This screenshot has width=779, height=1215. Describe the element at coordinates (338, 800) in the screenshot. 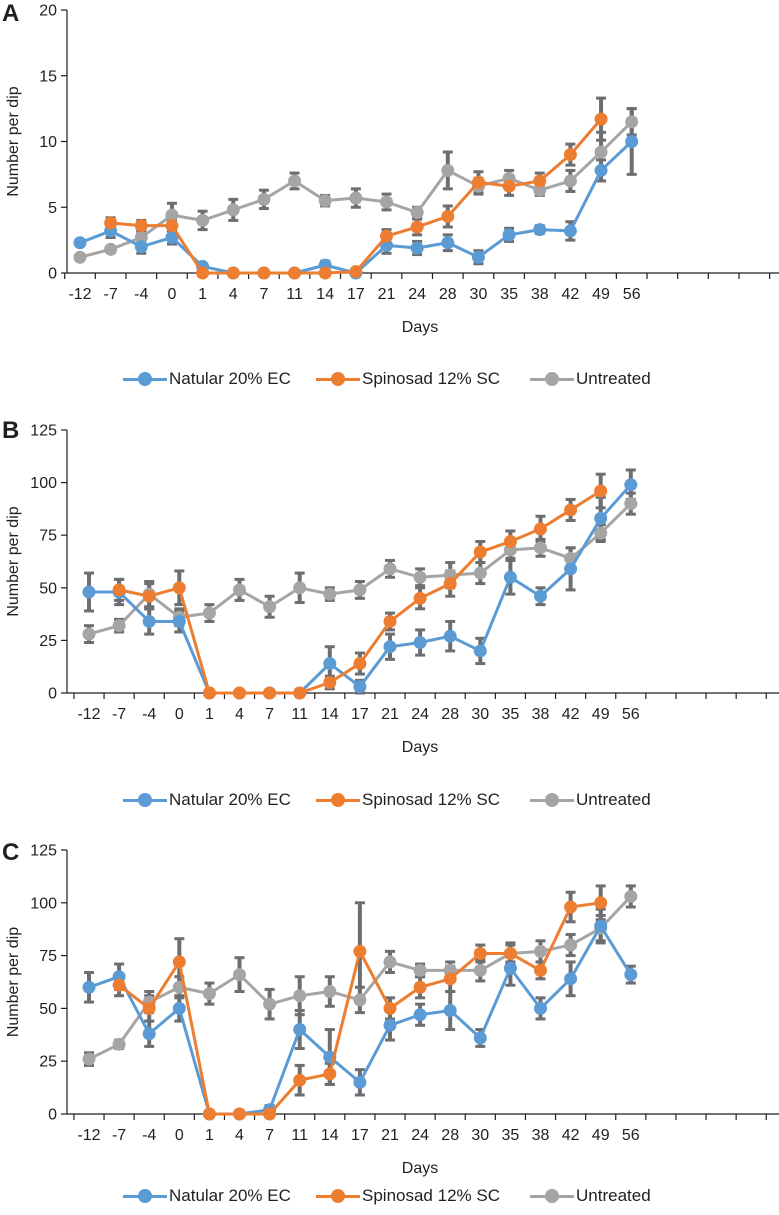

I see `legend-swatch-spinosad` at that location.